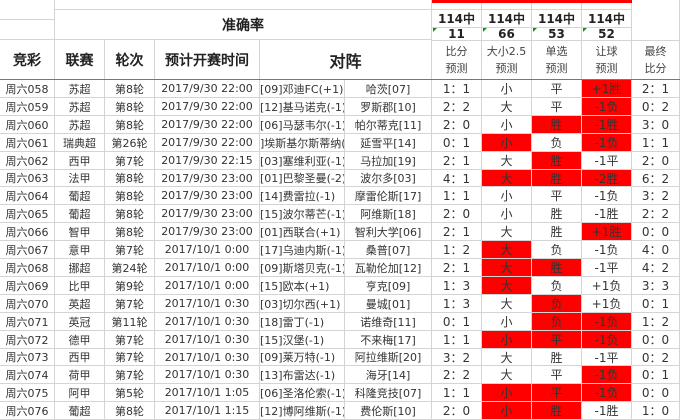 The image size is (680, 420). I want to click on home-team-cell: [12]博阿维斯(-1), so click(302, 411).